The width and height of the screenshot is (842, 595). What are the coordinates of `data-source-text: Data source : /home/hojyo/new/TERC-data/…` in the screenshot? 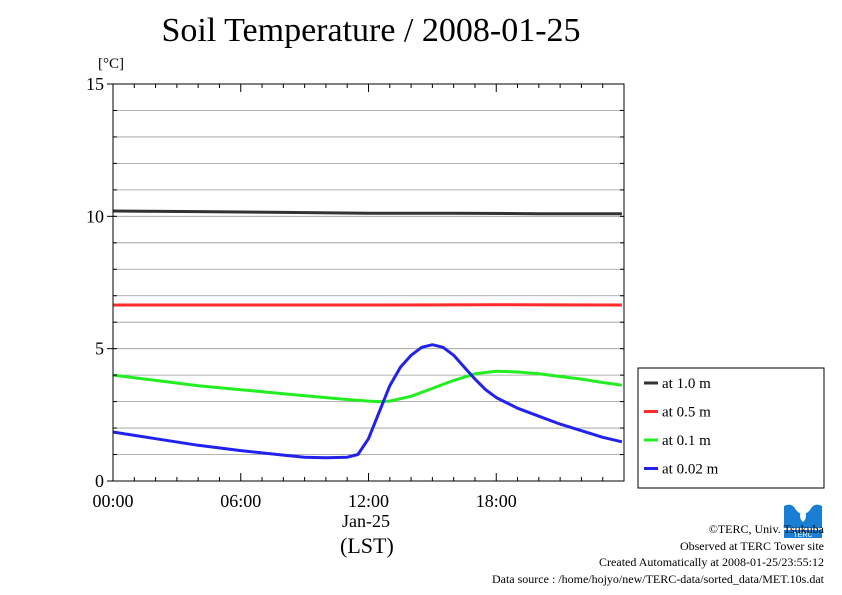 It's located at (657, 578).